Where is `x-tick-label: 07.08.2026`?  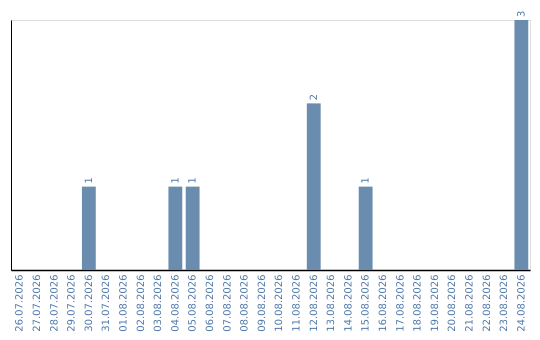 x-tick-label: 07.08.2026 is located at coordinates (228, 303).